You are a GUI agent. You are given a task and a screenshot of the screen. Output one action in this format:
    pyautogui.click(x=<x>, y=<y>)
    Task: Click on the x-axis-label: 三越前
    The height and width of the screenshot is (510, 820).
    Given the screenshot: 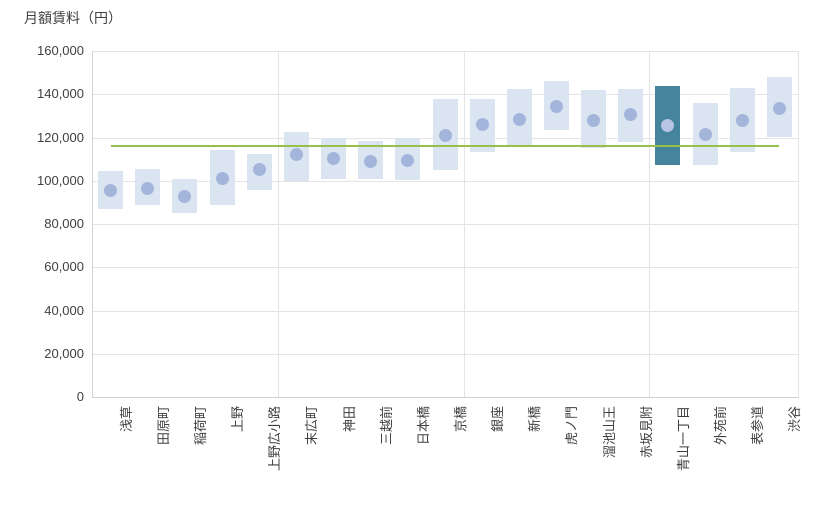 What is the action you would take?
    pyautogui.click(x=386, y=426)
    